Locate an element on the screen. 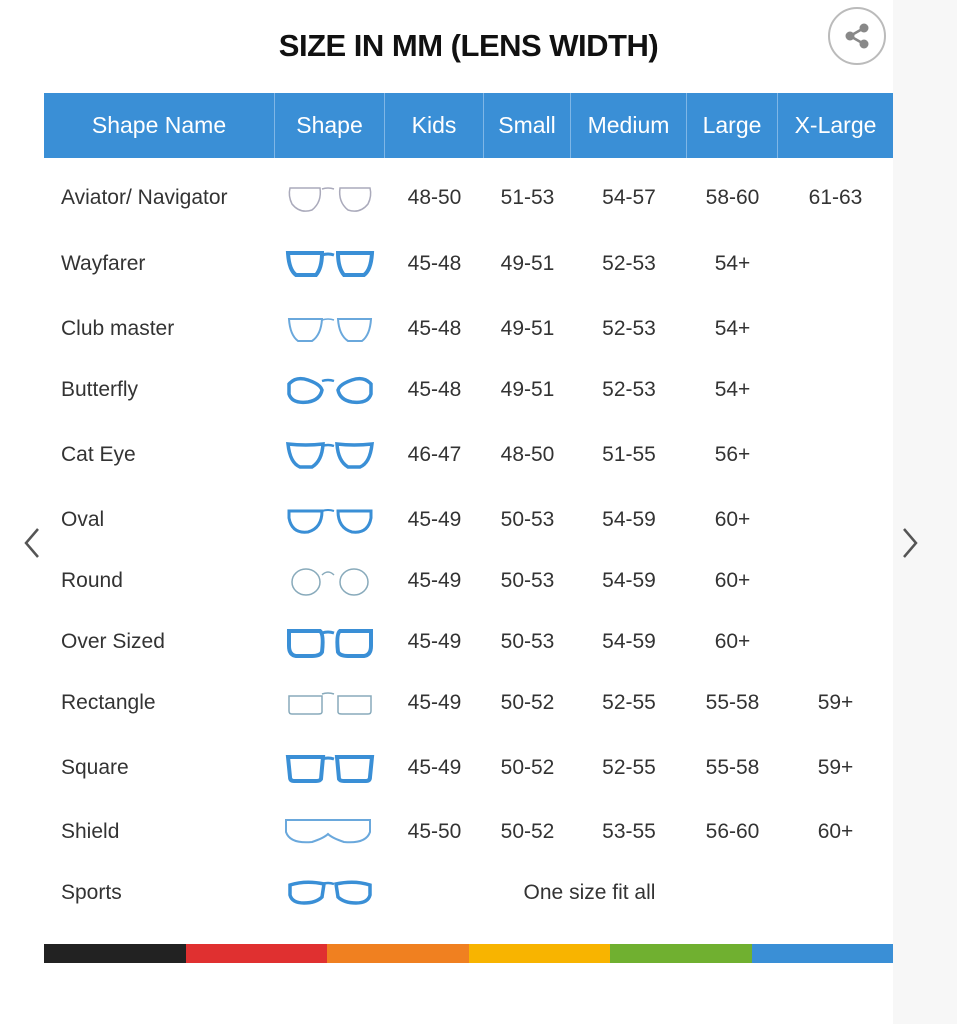 The height and width of the screenshot is (1024, 957). table-row: Cat Eye 46-47 48-50 51-55 56+ is located at coordinates (468, 455).